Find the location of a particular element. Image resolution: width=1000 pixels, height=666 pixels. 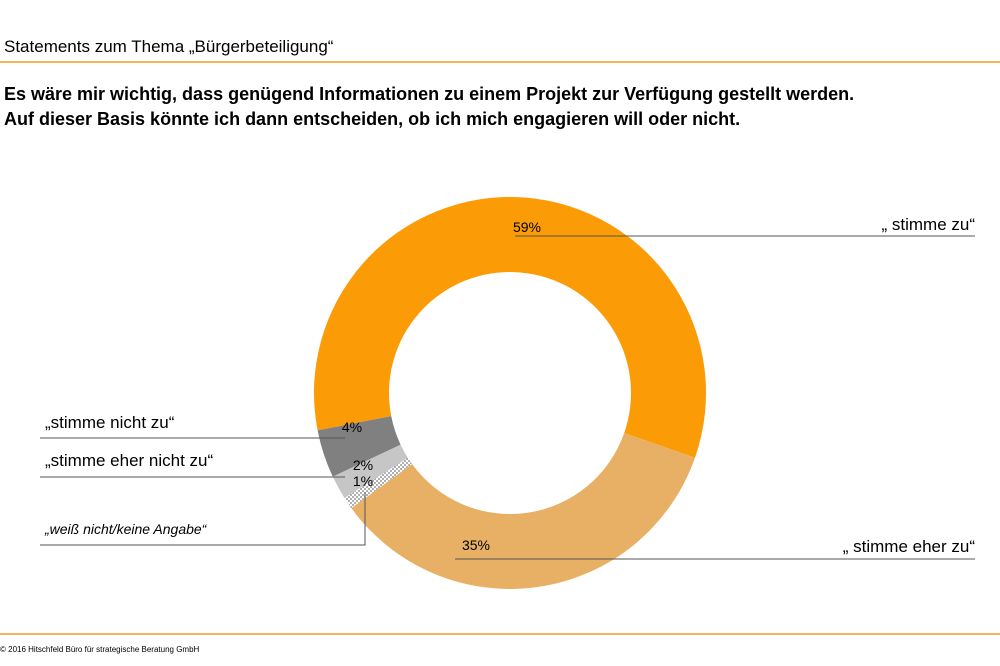

legend-label: „stimme eher nicht zu“ is located at coordinates (129, 460).